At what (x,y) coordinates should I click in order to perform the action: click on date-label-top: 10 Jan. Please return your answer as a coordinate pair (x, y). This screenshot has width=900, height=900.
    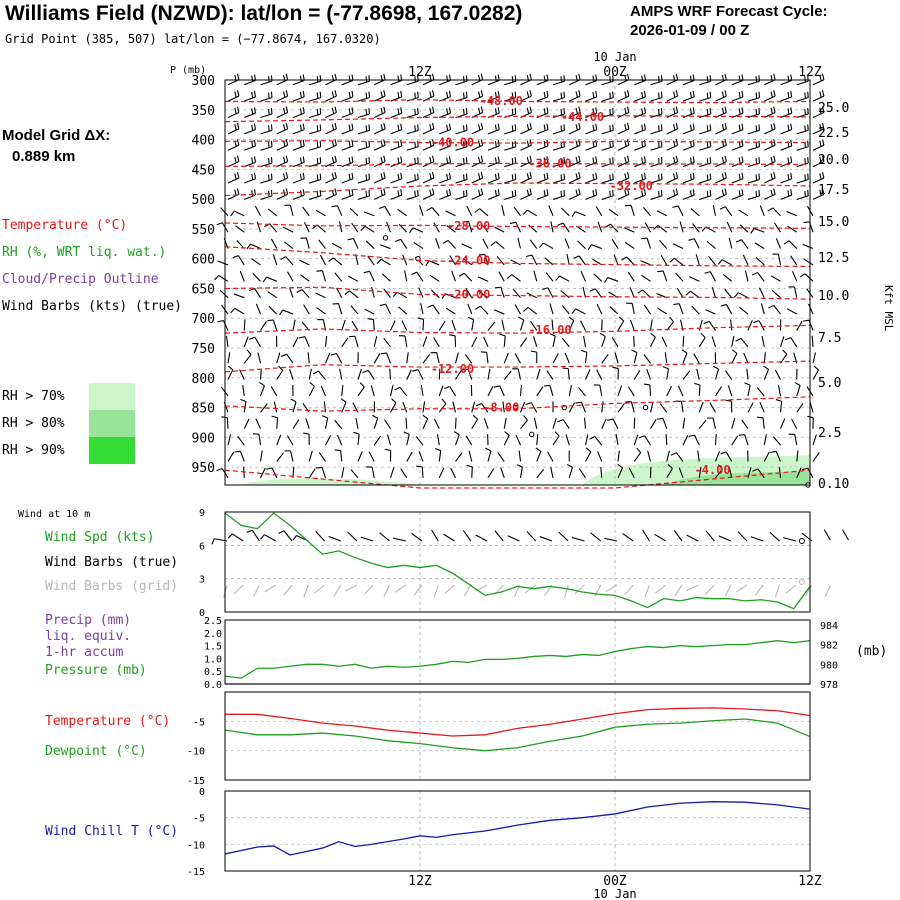
    Looking at the image, I should click on (614, 57).